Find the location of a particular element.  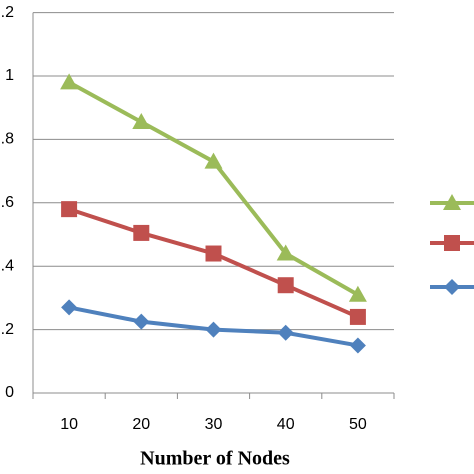

y-tick-label: 0.2 is located at coordinates (7, 329).